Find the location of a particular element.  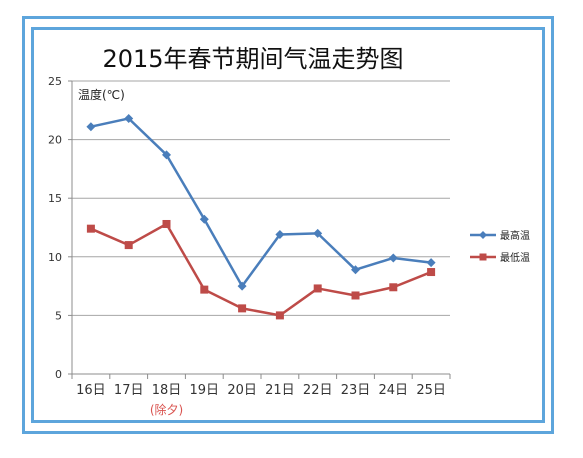

x-tick-label: 22日 is located at coordinates (318, 390).